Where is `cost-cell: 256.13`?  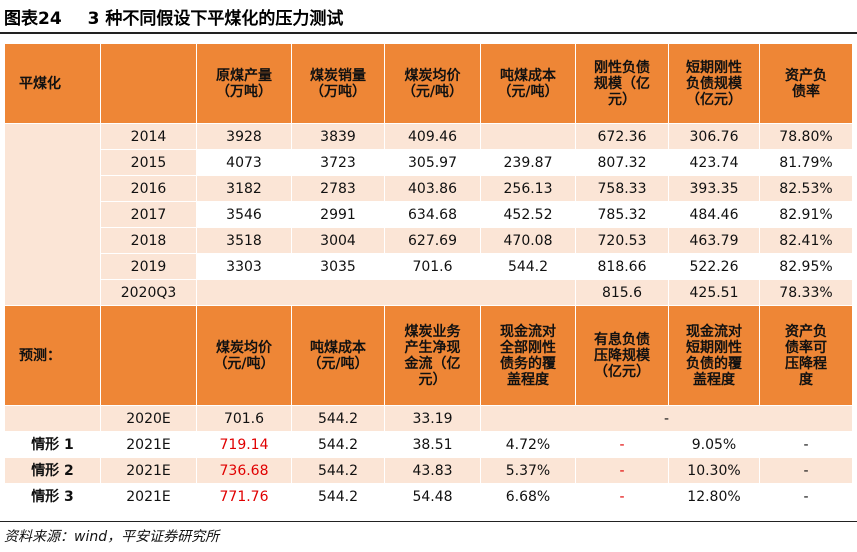 cost-cell: 256.13 is located at coordinates (528, 188).